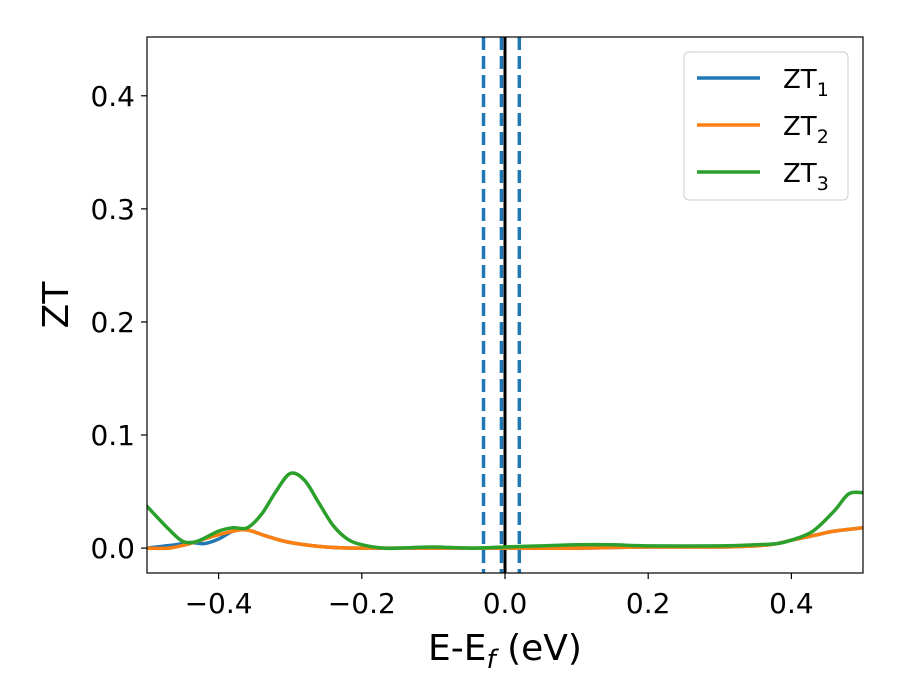 This screenshot has width=900, height=700. I want to click on y-tick-label: 0.4, so click(112, 96).